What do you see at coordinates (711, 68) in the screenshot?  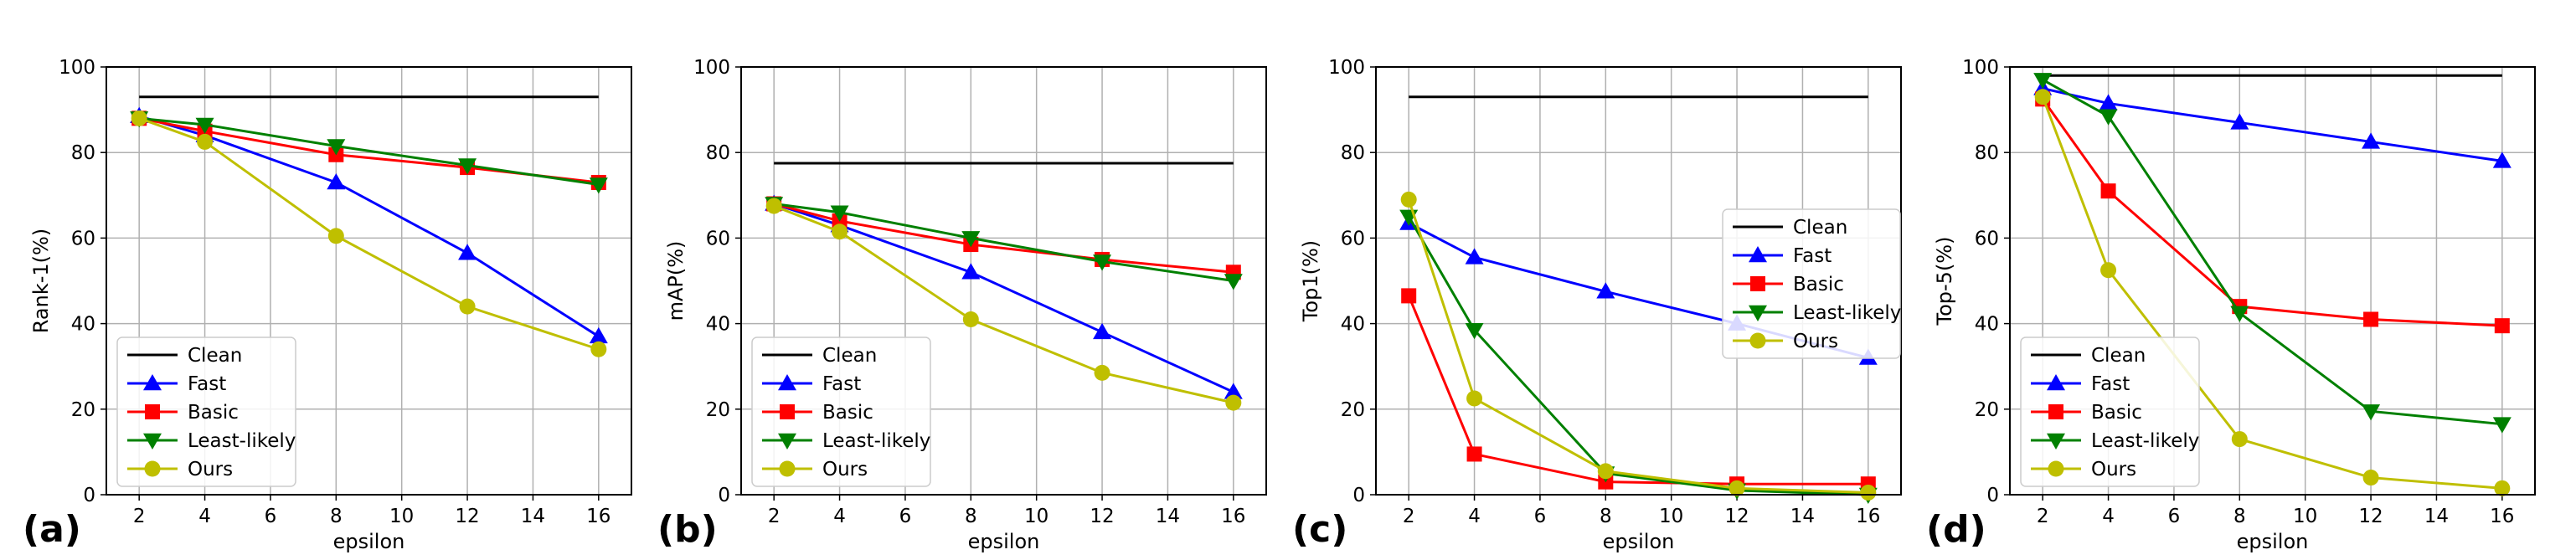 I see `y-tick-label: 100` at bounding box center [711, 68].